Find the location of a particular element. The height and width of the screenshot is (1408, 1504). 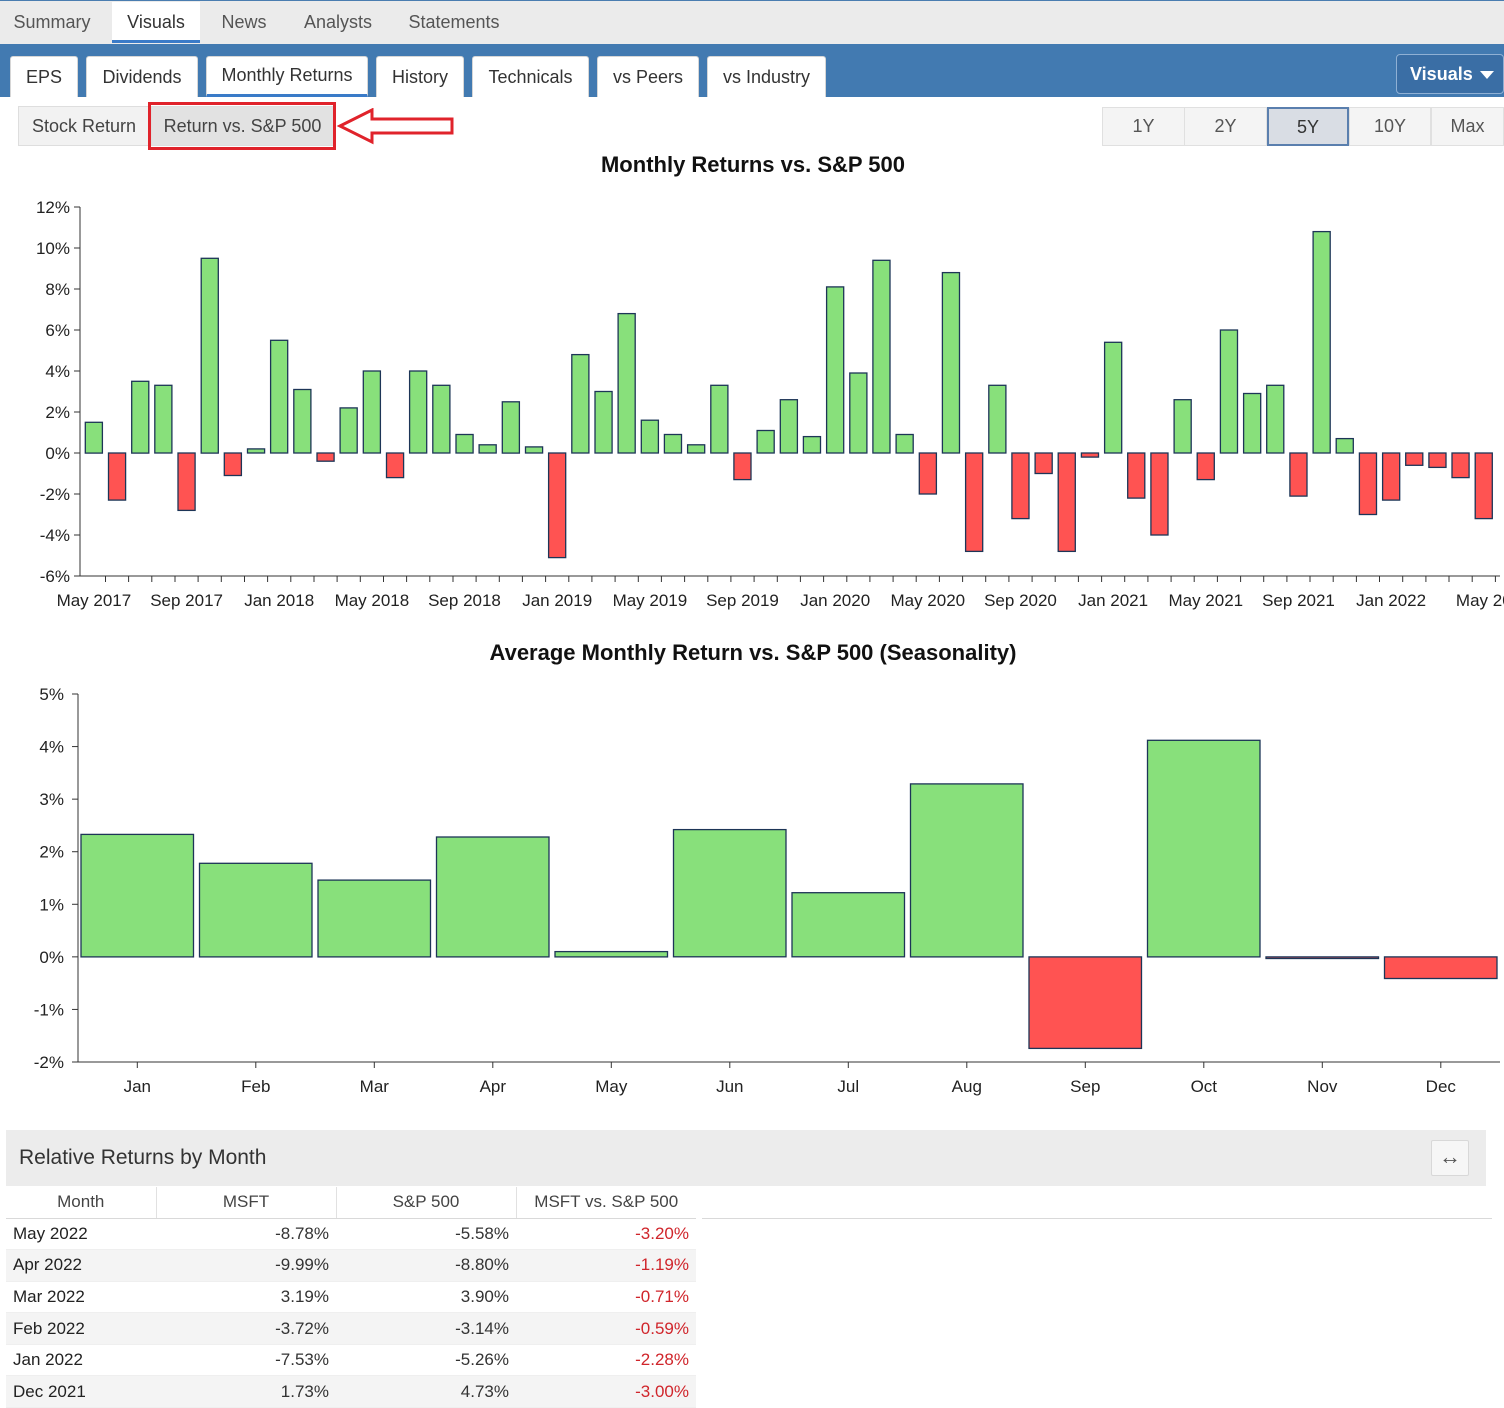

cell-month: Apr 2022 is located at coordinates (81, 1265).